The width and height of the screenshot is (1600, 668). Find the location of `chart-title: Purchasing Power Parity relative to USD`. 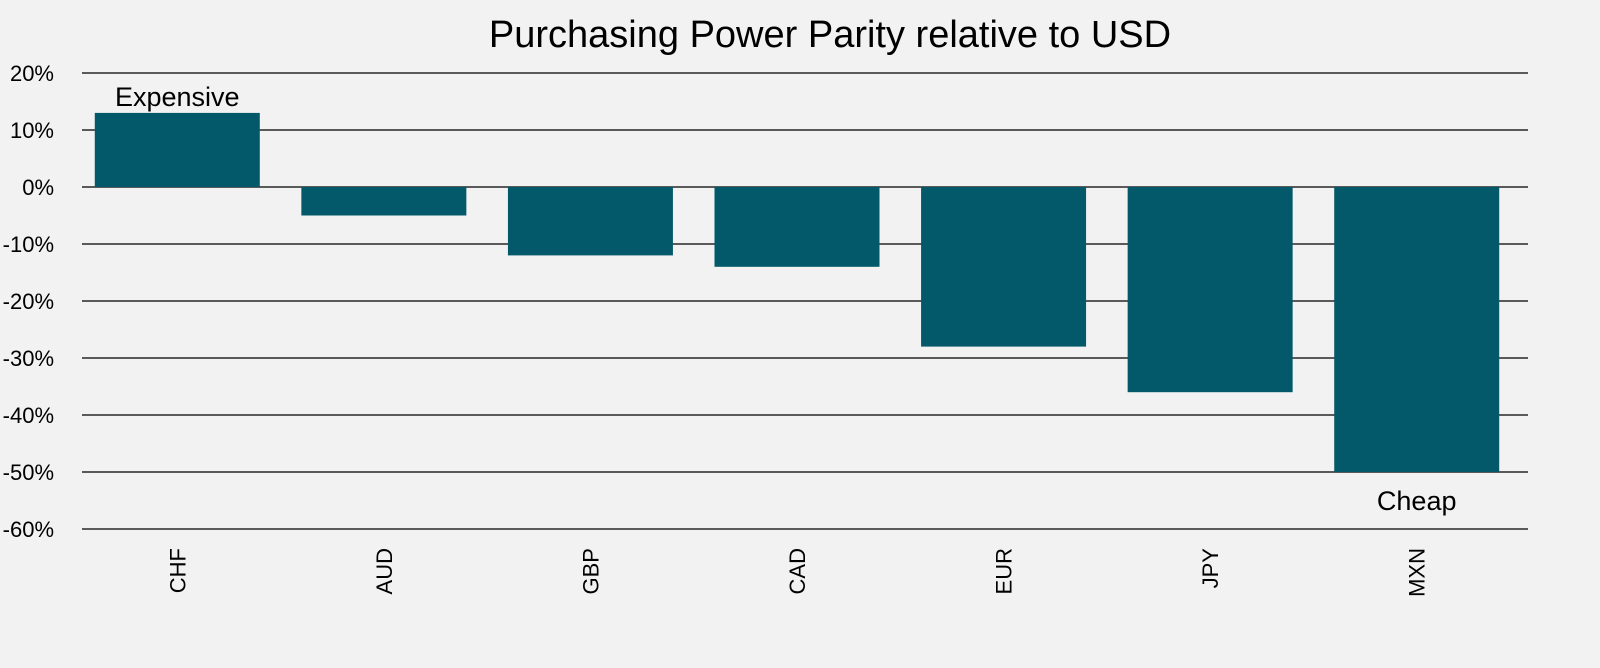

chart-title: Purchasing Power Parity relative to USD is located at coordinates (830, 35).